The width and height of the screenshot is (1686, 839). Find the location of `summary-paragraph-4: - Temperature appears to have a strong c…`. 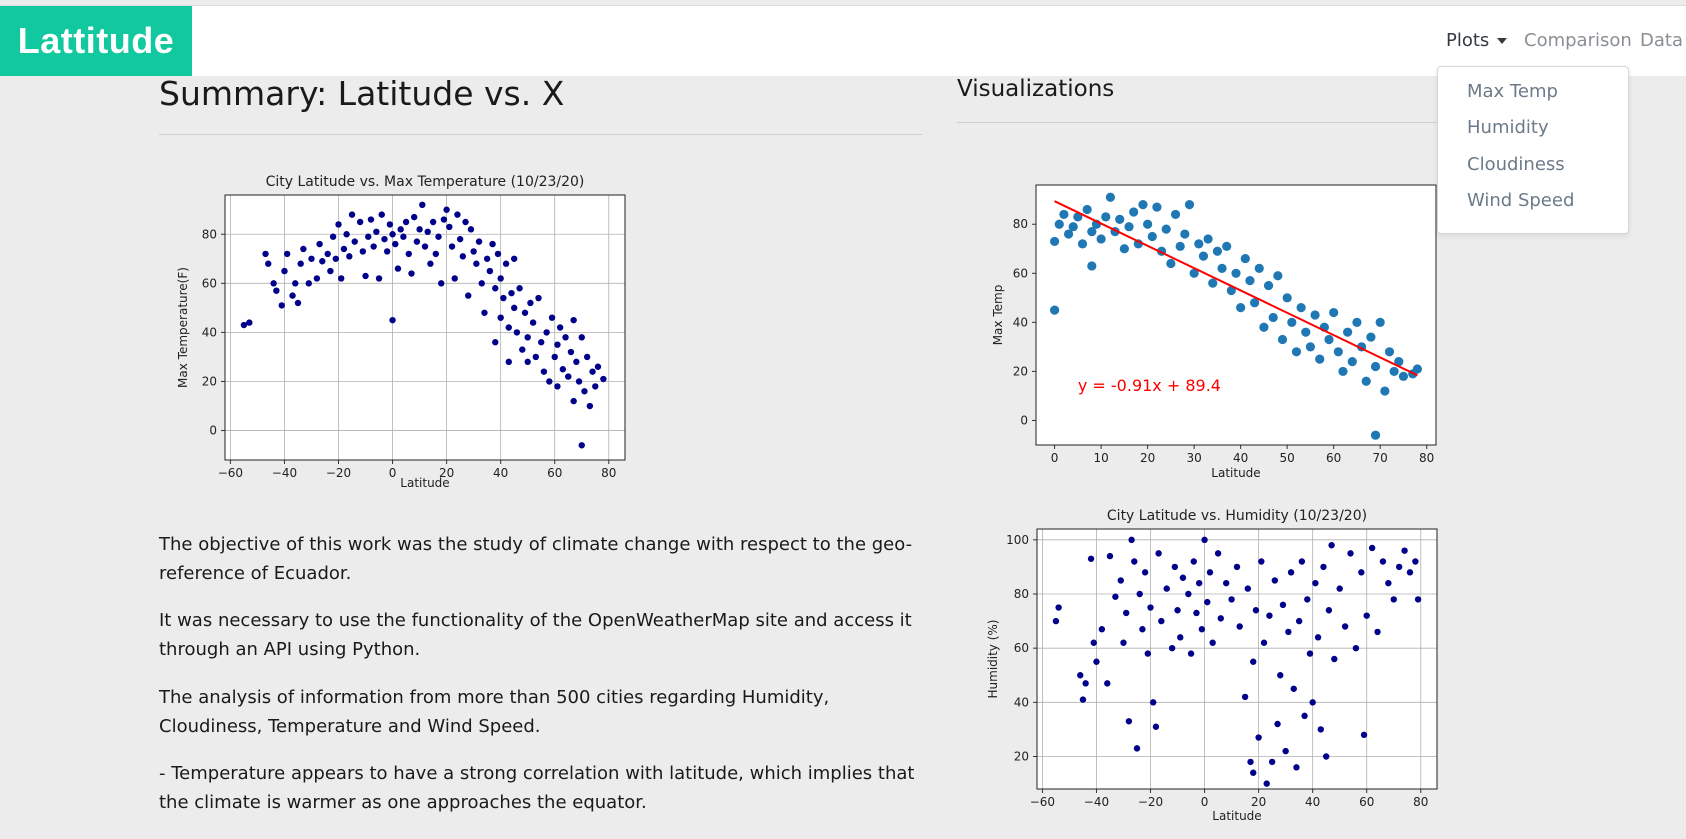

summary-paragraph-4: - Temperature appears to have a strong c… is located at coordinates (537, 788).